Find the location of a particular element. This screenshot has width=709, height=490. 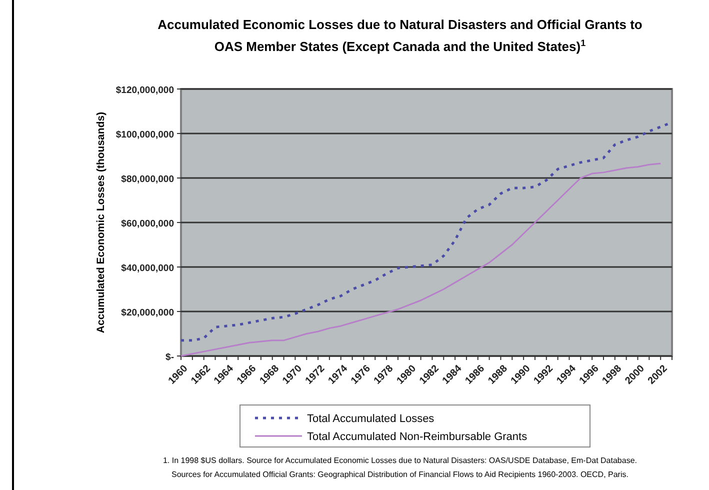

text: 1. In 1998 $US dollars. Source for Accumulated Economic Losses due to Natural Disasters: OAS/USDE Database, Em-Dat Database. is located at coordinates (400, 460).